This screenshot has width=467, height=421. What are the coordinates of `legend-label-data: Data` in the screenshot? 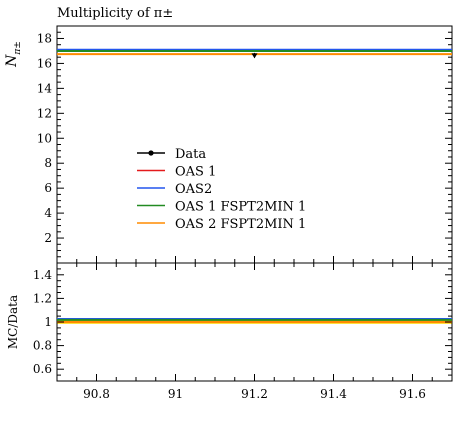 It's located at (190, 154).